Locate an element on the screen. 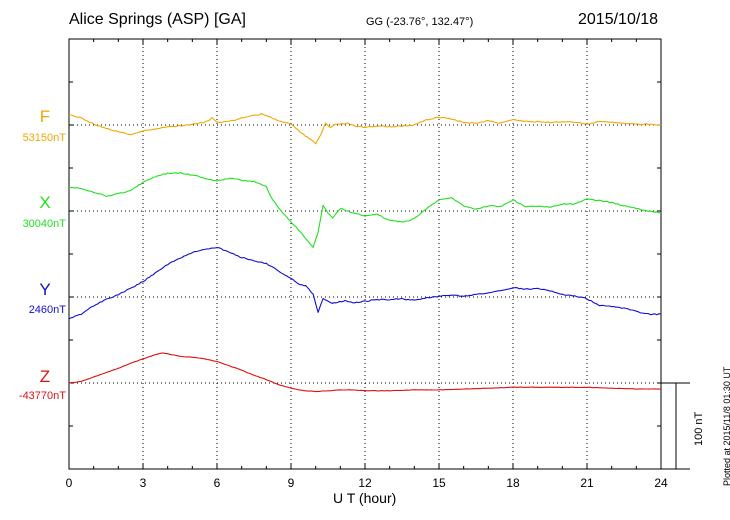 The height and width of the screenshot is (520, 730). x-tick-label: 15 is located at coordinates (439, 483).